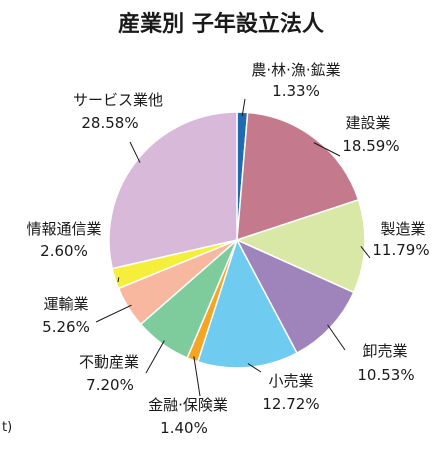 This screenshot has height=454, width=442. I want to click on slice-label-value-1: 1.33%, so click(296, 91).